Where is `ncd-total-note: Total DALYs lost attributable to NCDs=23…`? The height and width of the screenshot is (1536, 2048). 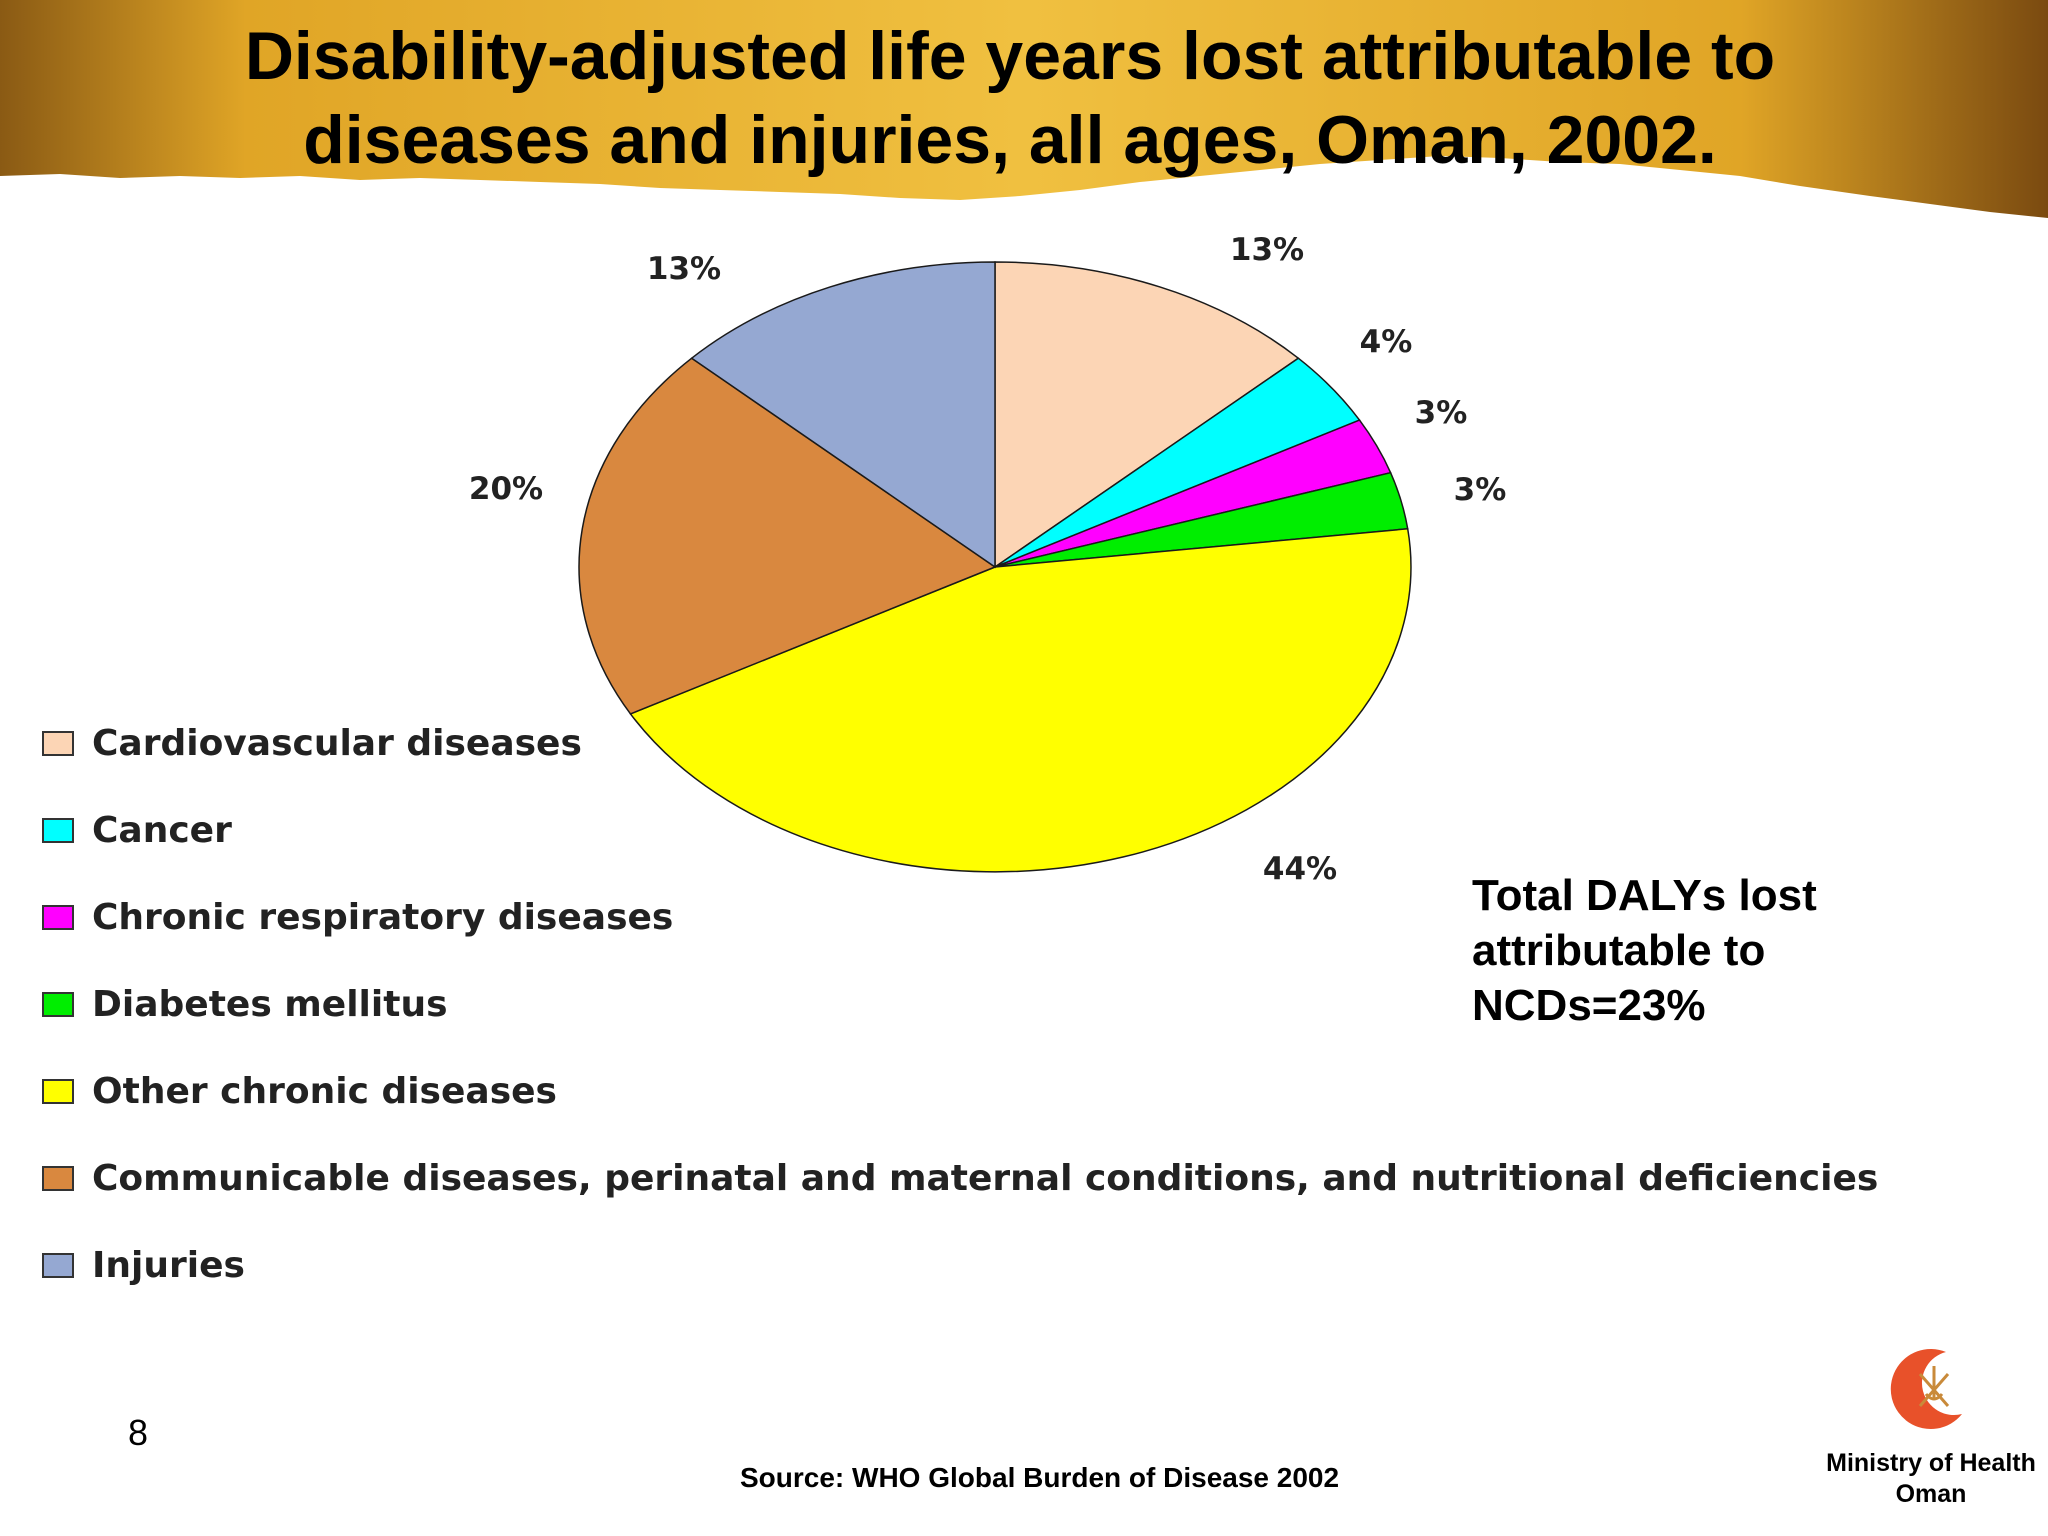 ncd-total-note: Total DALYs lost attributable to NCDs=23… is located at coordinates (1644, 950).